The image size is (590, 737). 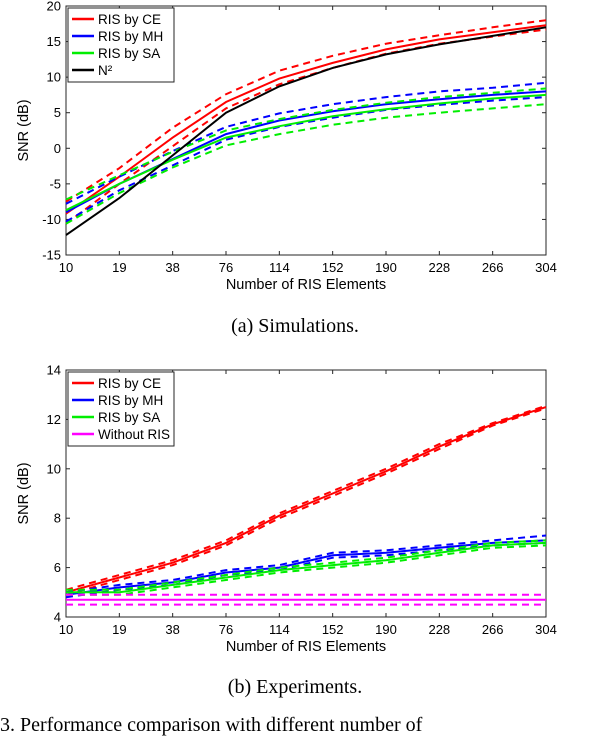 What do you see at coordinates (57, 567) in the screenshot?
I see `y-tick-label: 6` at bounding box center [57, 567].